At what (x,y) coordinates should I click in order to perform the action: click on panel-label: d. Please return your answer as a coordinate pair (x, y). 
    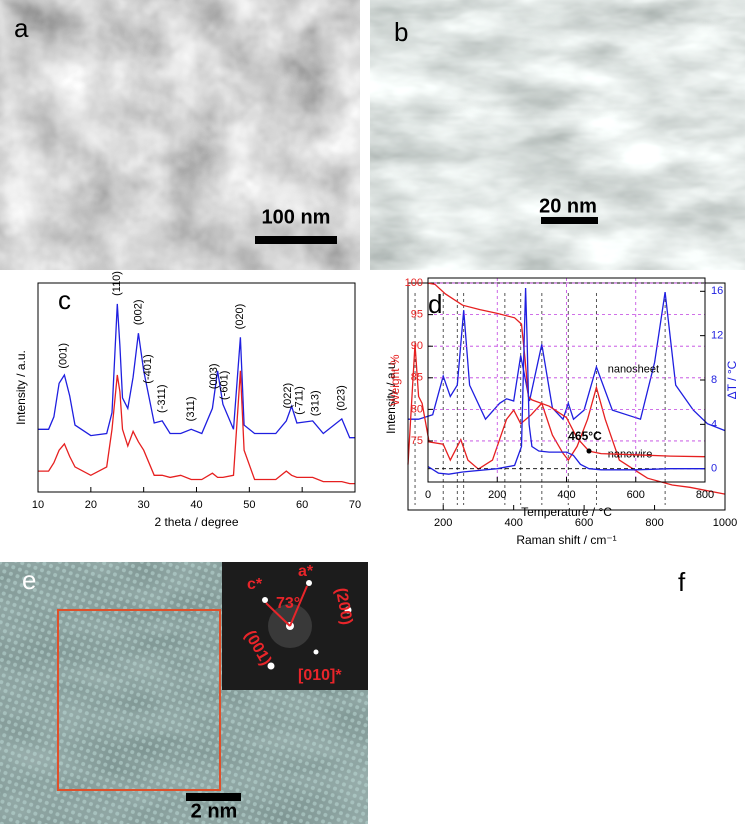
    Looking at the image, I should click on (435, 304).